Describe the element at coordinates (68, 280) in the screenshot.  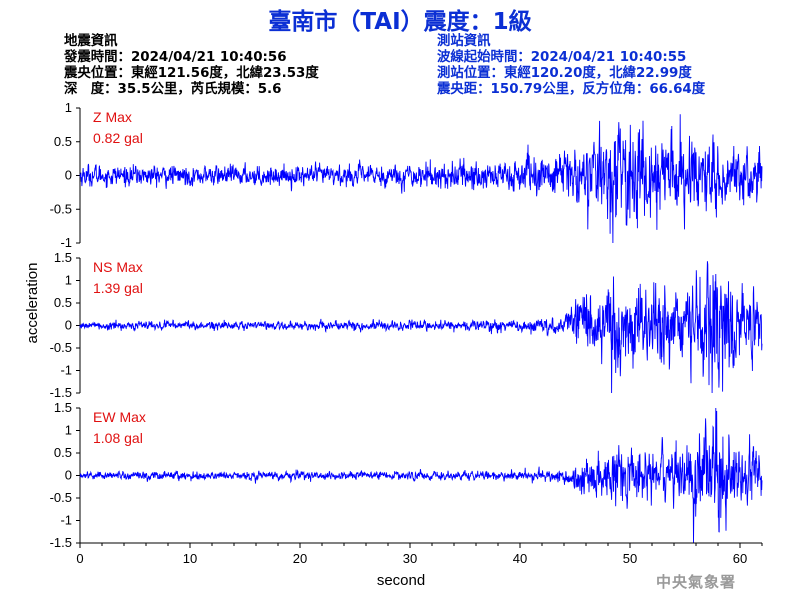
I see `y-tick-label-ns: 1` at that location.